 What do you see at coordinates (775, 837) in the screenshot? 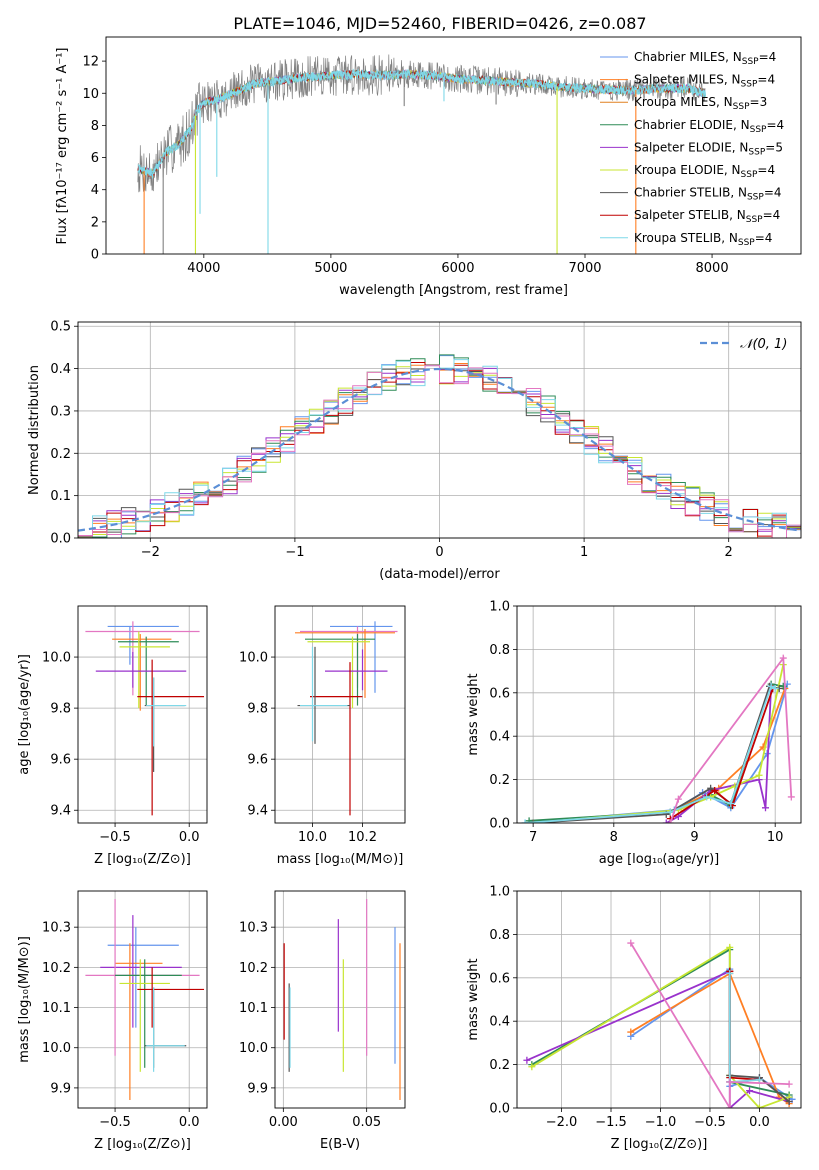
I see `x-tick-label: 10` at bounding box center [775, 837].